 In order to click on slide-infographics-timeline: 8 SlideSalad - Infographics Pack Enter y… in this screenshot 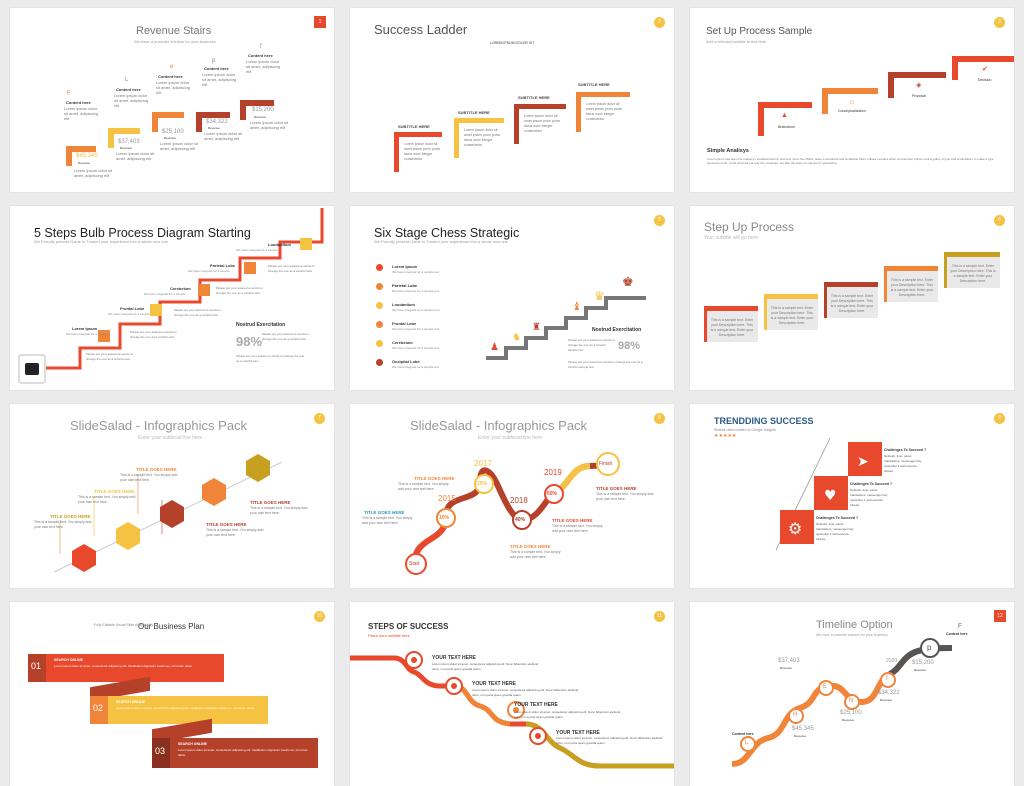, I will do `click(512, 496)`.